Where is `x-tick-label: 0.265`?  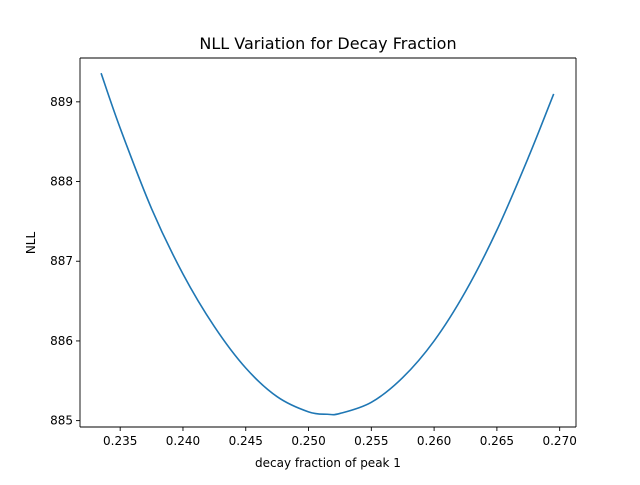
x-tick-label: 0.265 is located at coordinates (497, 441).